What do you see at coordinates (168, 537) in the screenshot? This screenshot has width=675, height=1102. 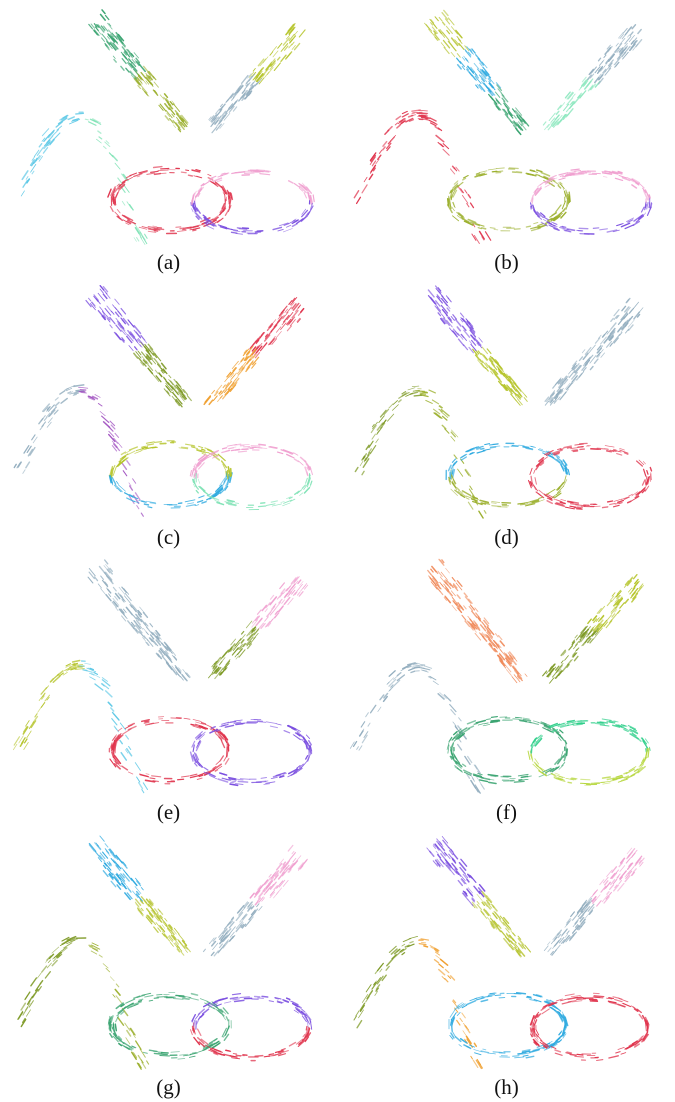 I see `panel-caption: (c)` at bounding box center [168, 537].